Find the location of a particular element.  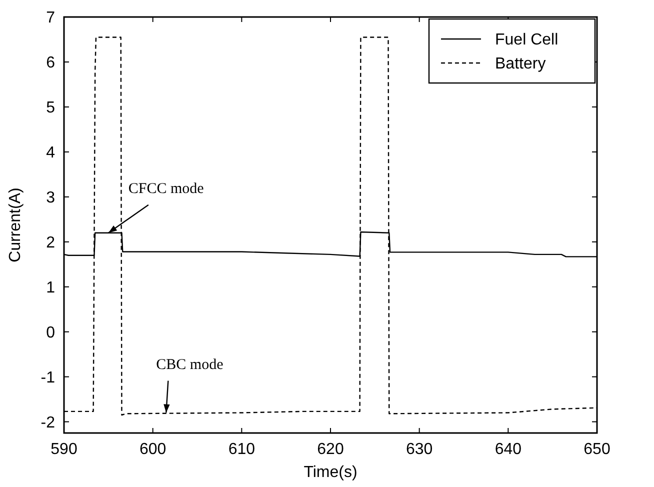

y-tick-label: 1 is located at coordinates (51, 287).